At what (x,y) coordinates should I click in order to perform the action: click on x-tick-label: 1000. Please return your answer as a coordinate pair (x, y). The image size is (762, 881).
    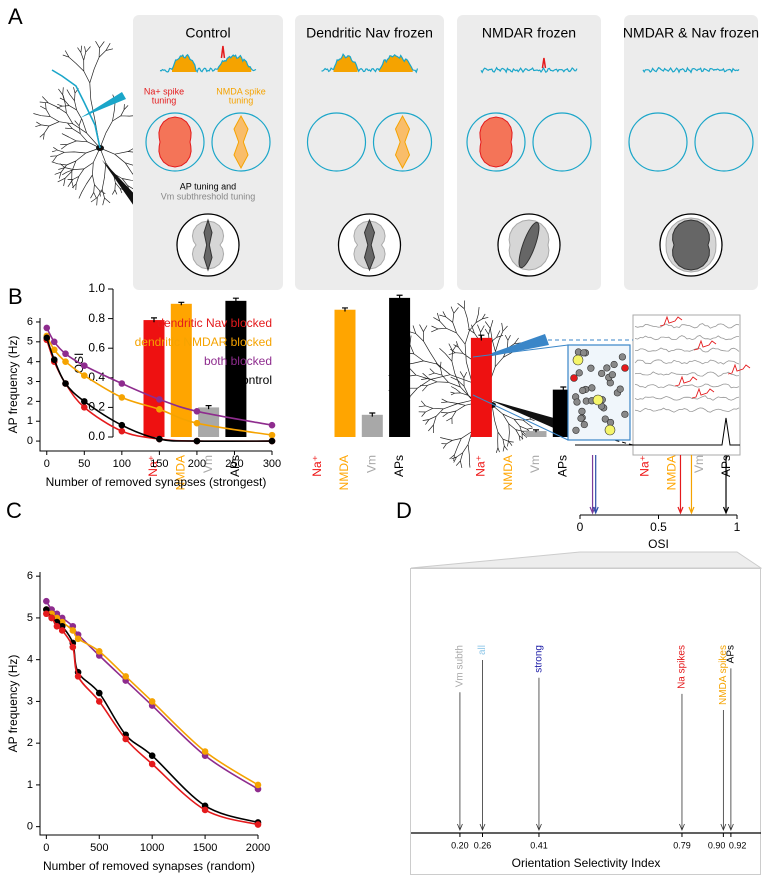
    Looking at the image, I should click on (152, 848).